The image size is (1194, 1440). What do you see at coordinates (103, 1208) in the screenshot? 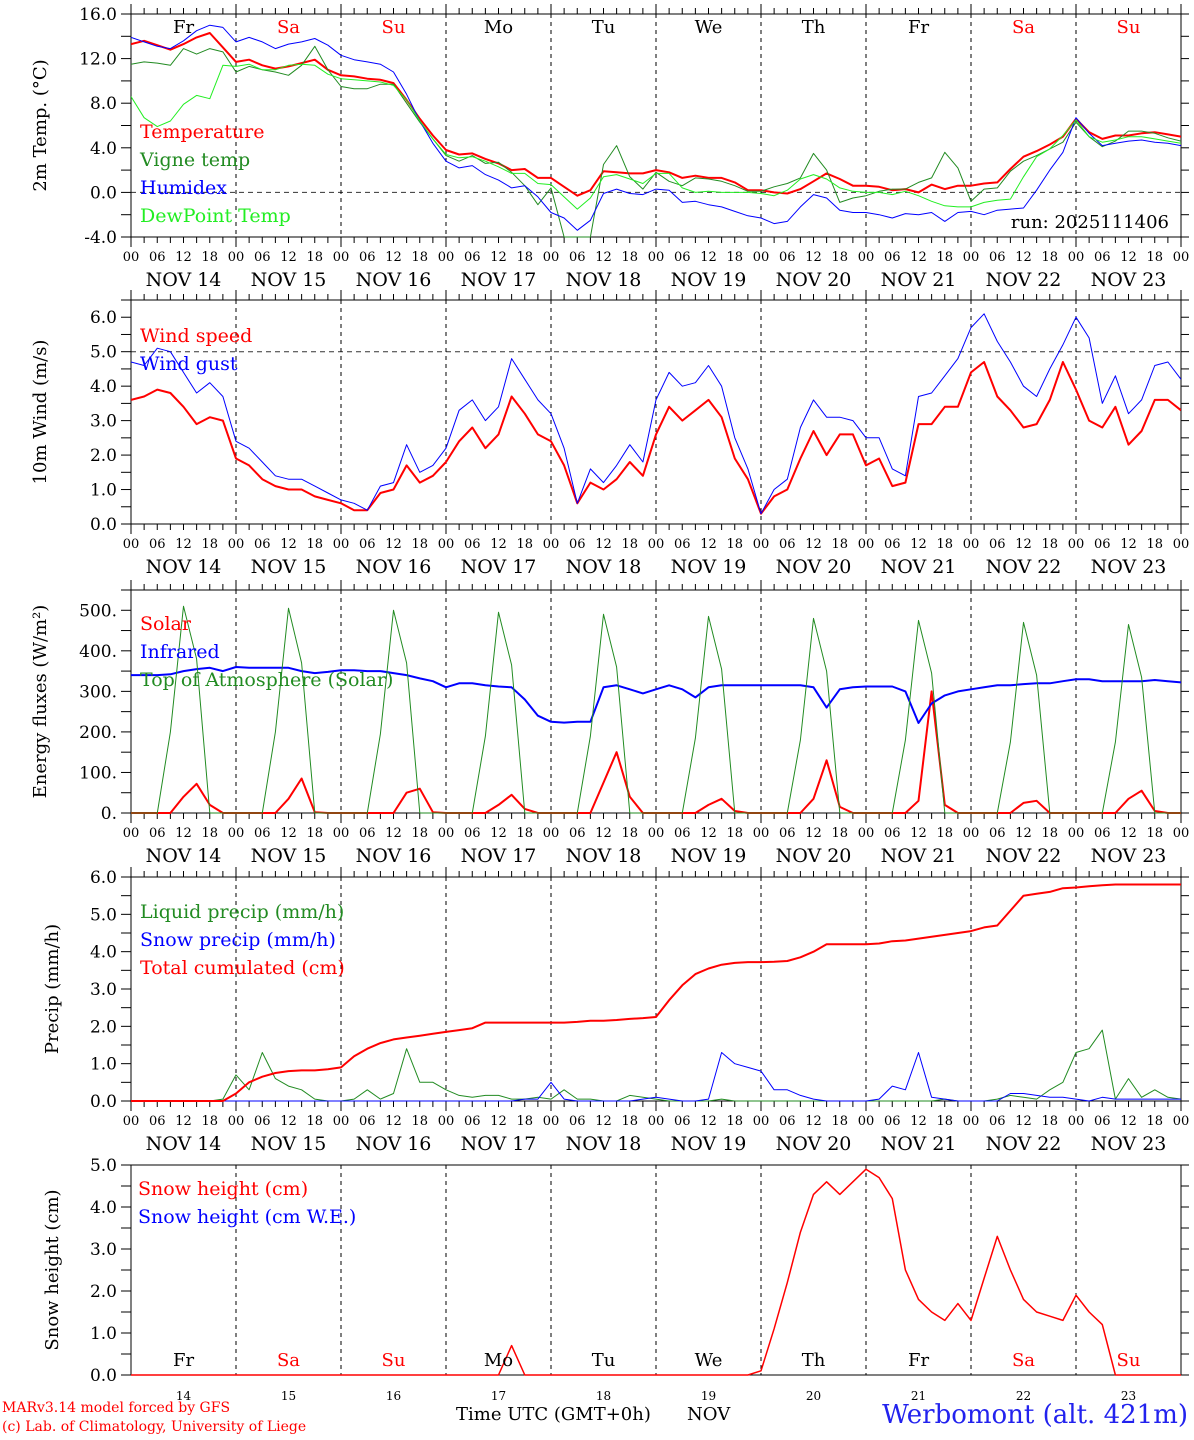
I see `y-tick-label: 4.0` at bounding box center [103, 1208].